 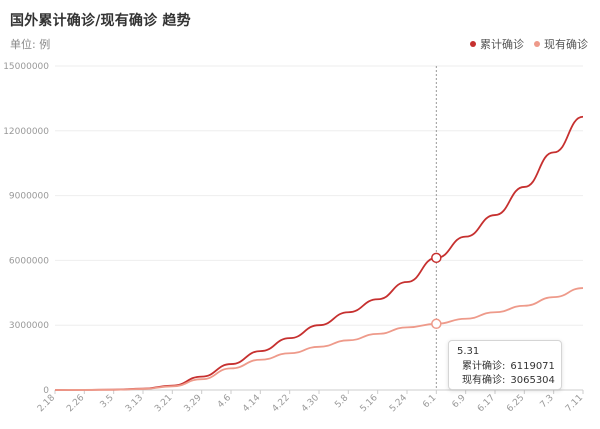 I want to click on legend-label-cumulative: 累计确诊, so click(x=502, y=44).